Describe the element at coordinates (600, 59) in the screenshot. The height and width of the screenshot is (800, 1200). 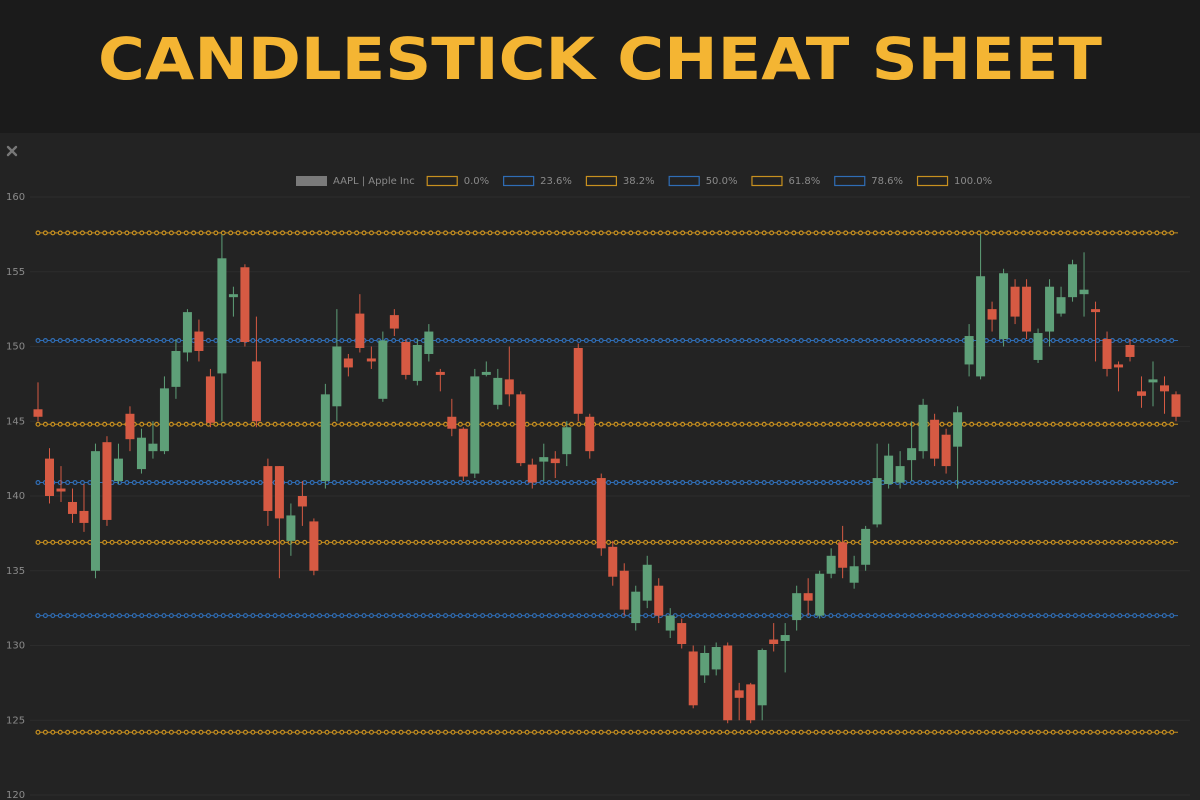
I see `chart-title: CANDLESTICK CHEAT SHEET` at that location.